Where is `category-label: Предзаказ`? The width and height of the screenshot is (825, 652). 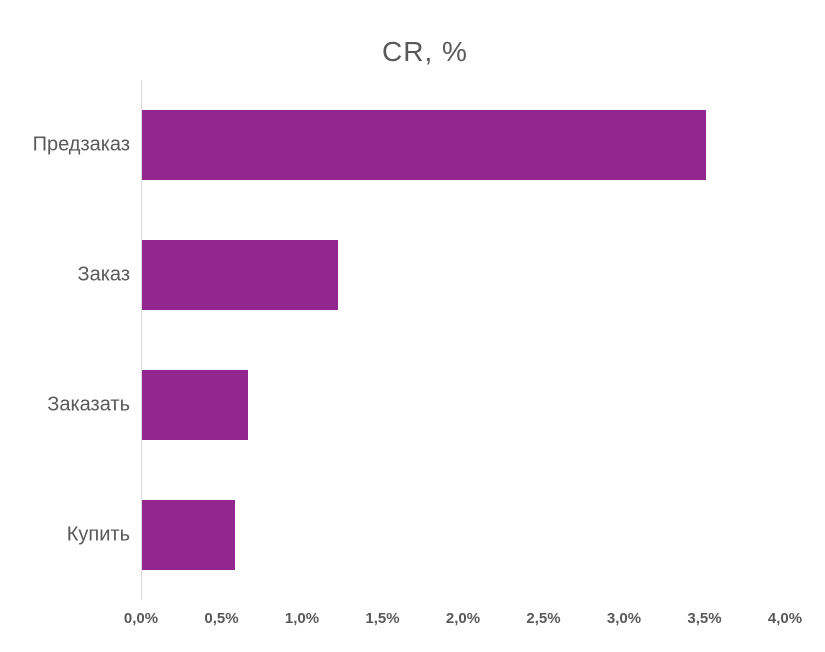 category-label: Предзаказ is located at coordinates (81, 144).